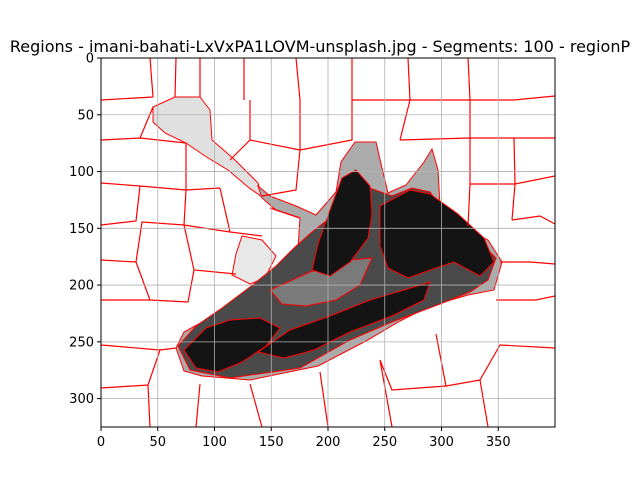 The height and width of the screenshot is (480, 640). What do you see at coordinates (214, 442) in the screenshot?
I see `x-tick-label: 100` at bounding box center [214, 442].